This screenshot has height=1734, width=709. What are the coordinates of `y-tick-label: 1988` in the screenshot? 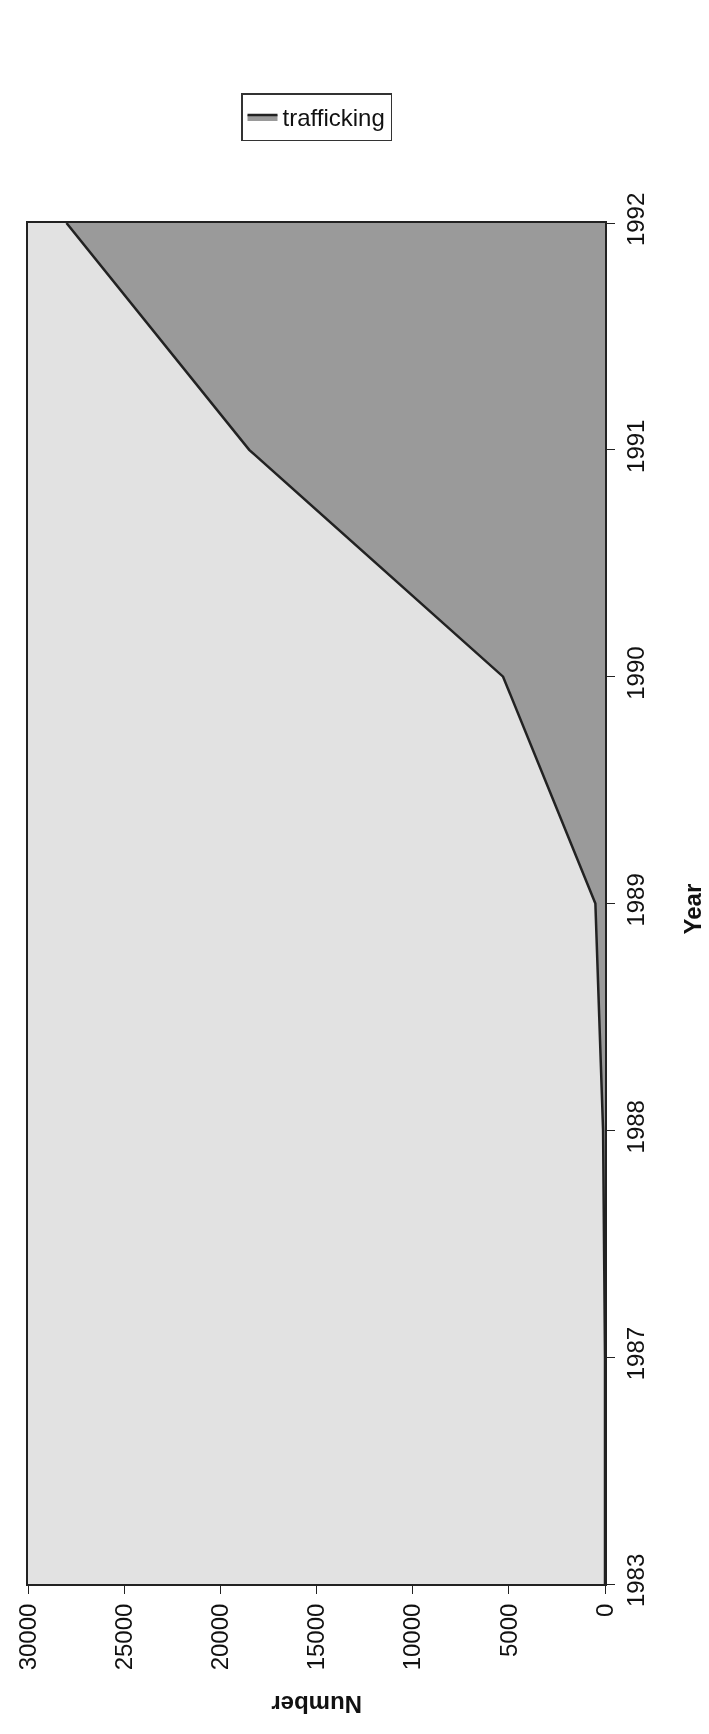 It's located at (635, 1127).